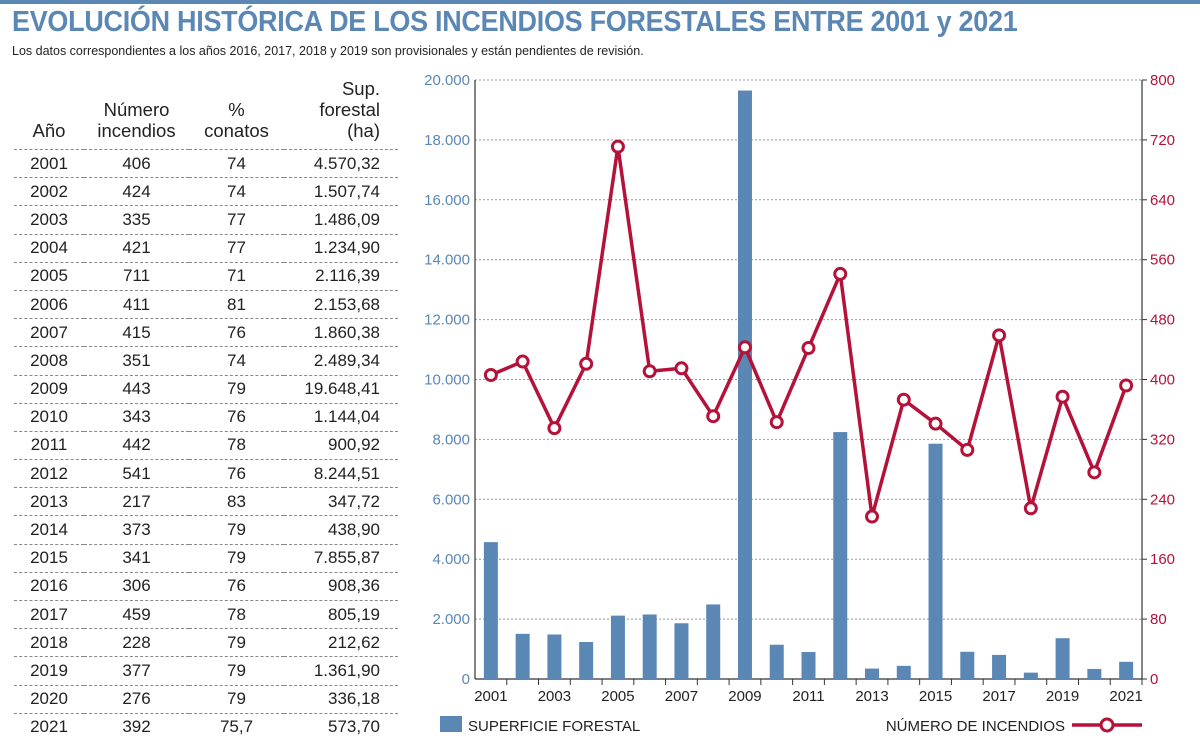 The image size is (1200, 741). I want to click on table-row: 2013 217 83 347,72, so click(206, 501).